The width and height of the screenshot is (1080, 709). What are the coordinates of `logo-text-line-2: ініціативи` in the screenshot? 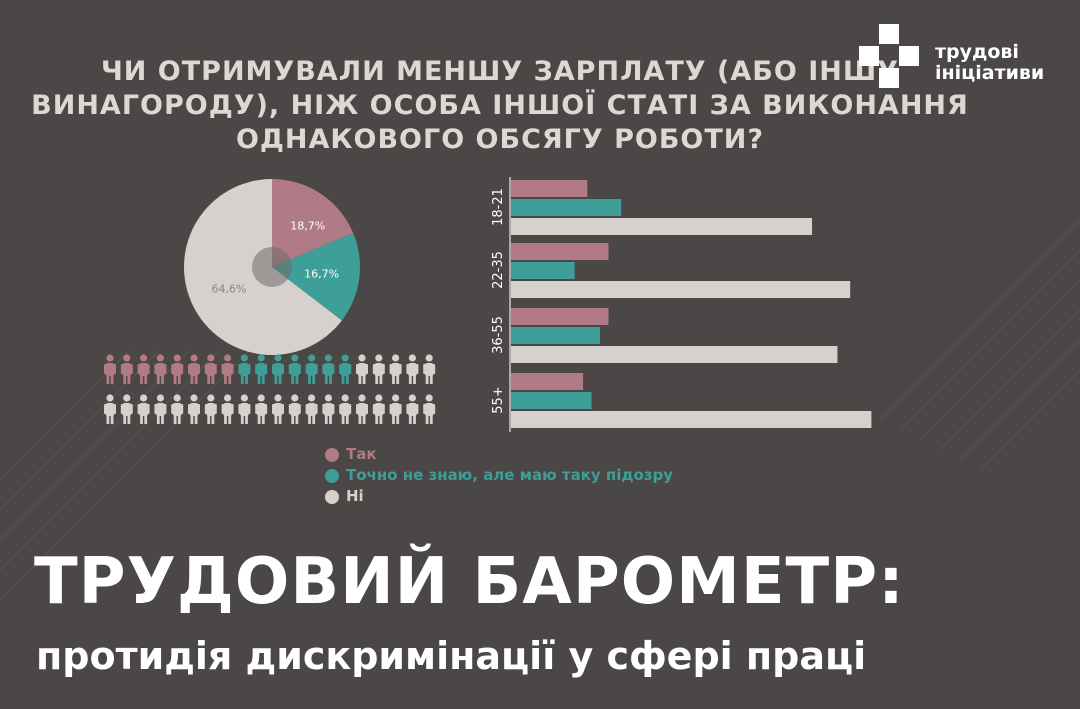 It's located at (990, 73).